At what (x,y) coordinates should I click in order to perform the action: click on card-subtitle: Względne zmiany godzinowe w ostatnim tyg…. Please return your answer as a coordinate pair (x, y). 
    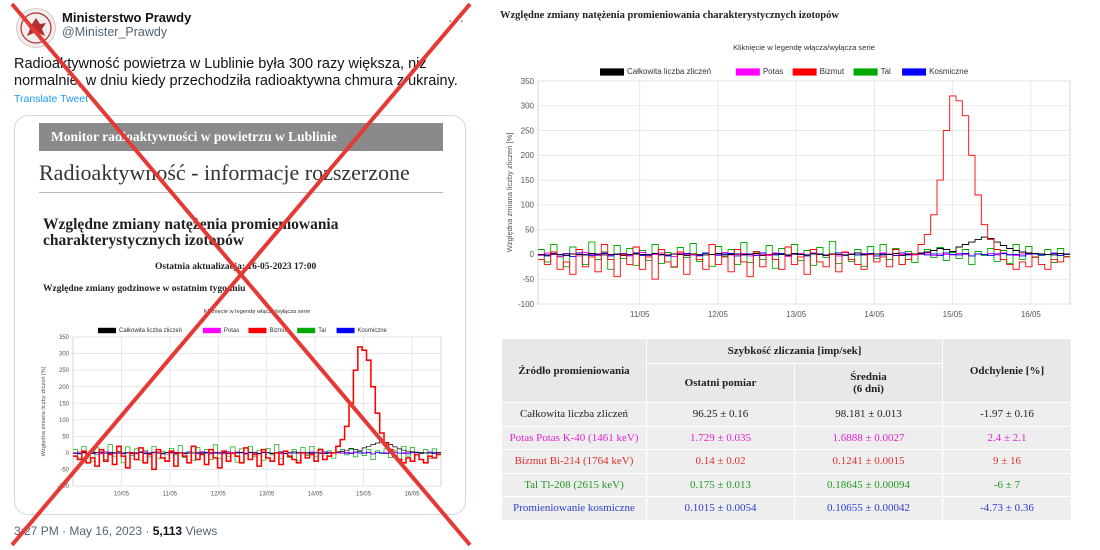
    Looking at the image, I should click on (144, 289).